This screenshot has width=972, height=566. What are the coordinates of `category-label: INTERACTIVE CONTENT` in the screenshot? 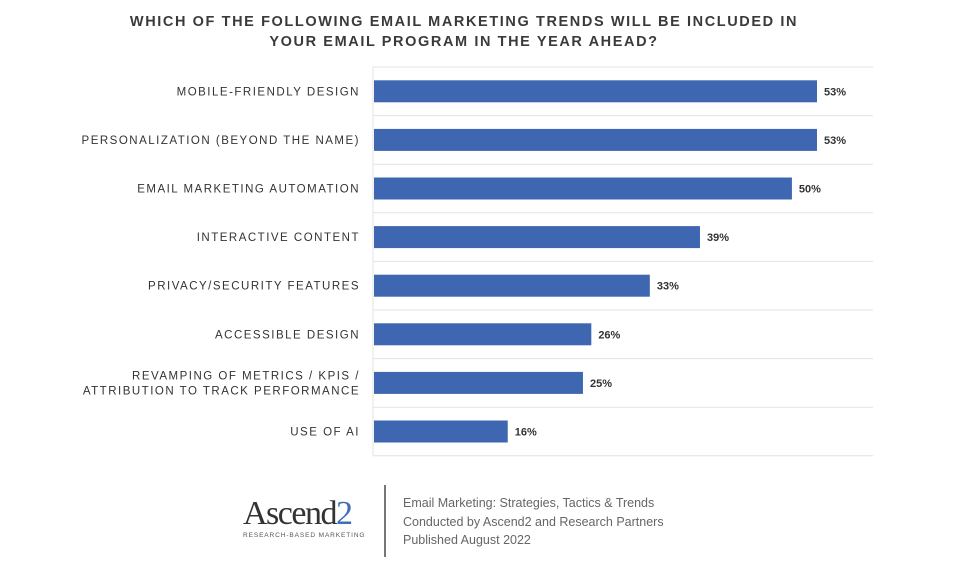 It's located at (278, 238).